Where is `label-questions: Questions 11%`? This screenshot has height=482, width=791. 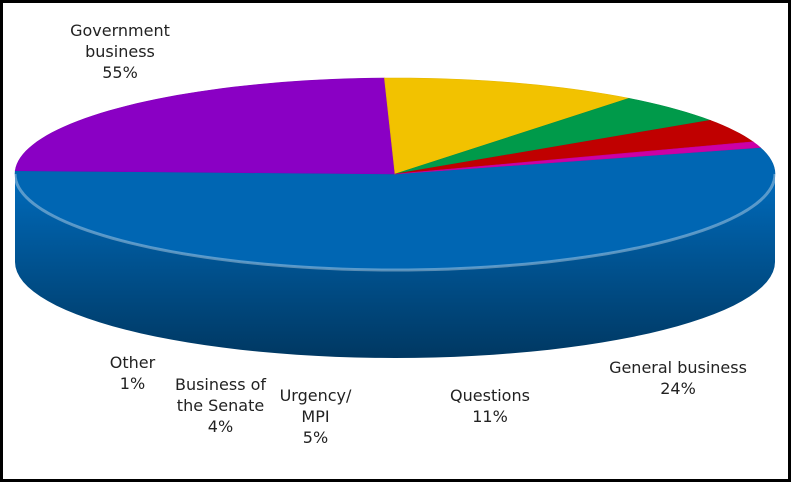
label-questions: Questions 11% is located at coordinates (490, 406).